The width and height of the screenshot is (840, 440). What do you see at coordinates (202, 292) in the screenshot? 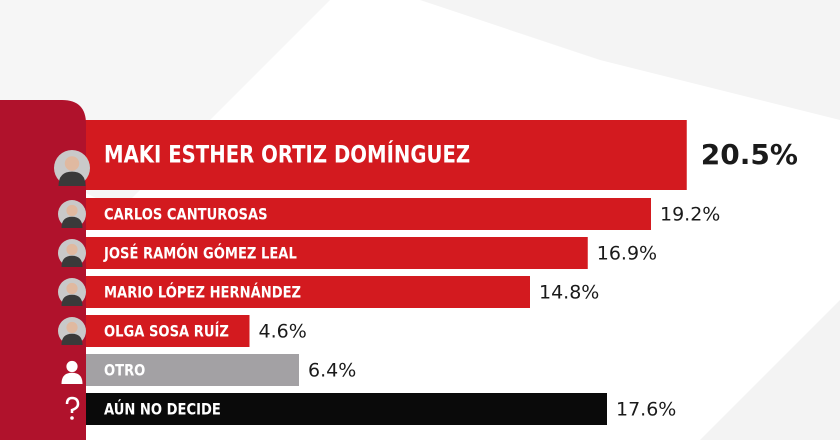
I see `bar-name: MARIO LÓPEZ HERNÁNDEZ` at bounding box center [202, 292].